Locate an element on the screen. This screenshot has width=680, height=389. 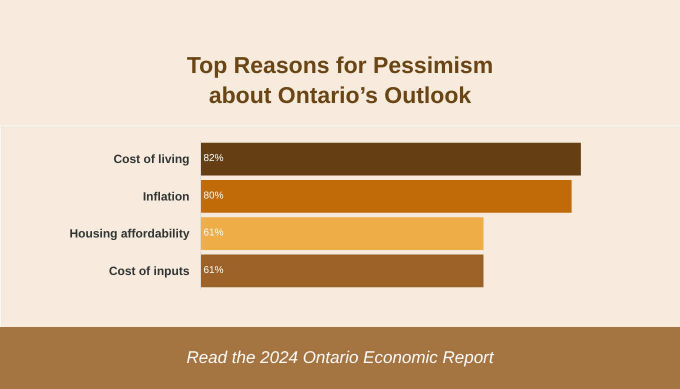
data-label: 82% is located at coordinates (214, 158).